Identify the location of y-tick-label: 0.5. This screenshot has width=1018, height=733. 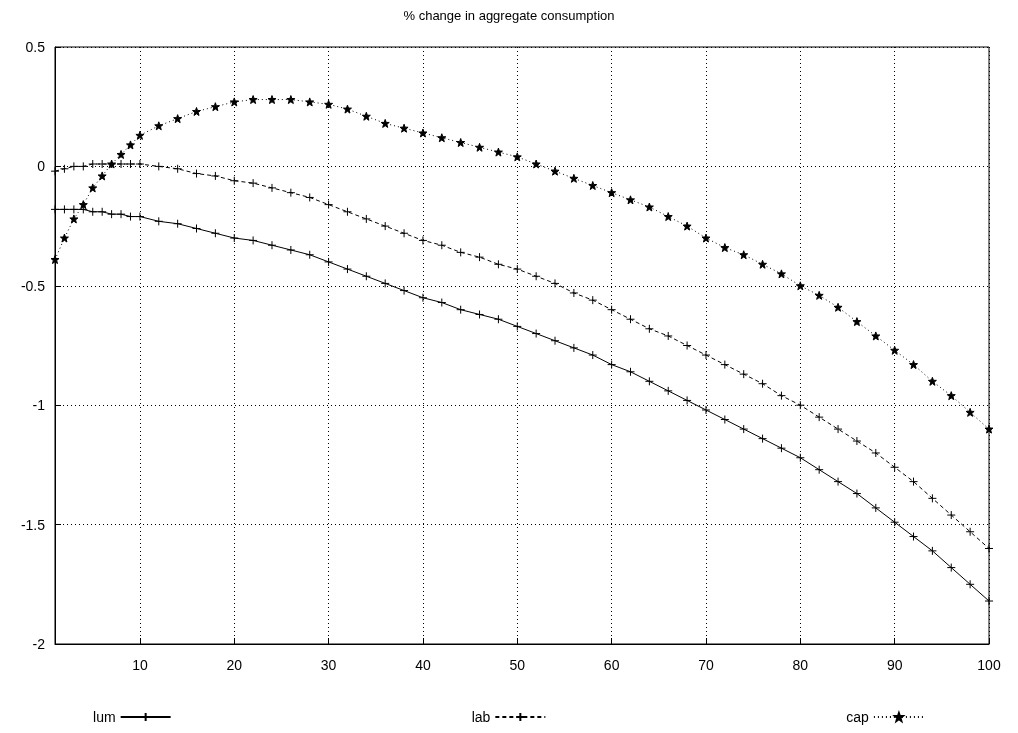
(35, 47).